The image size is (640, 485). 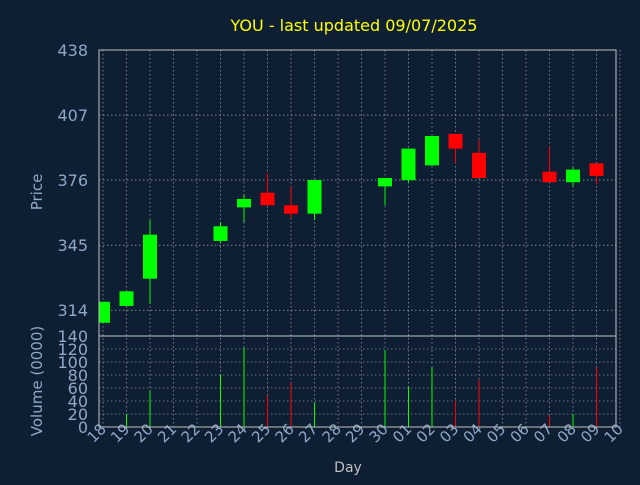 I want to click on x-tick-label: 23, so click(x=214, y=433).